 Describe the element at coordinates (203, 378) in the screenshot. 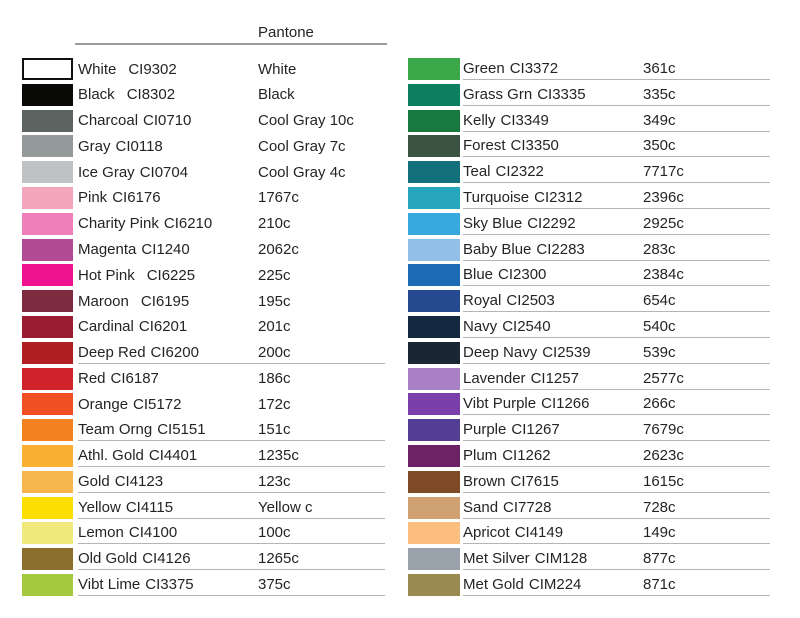

I see `color-row: Red CI6187 186c` at that location.